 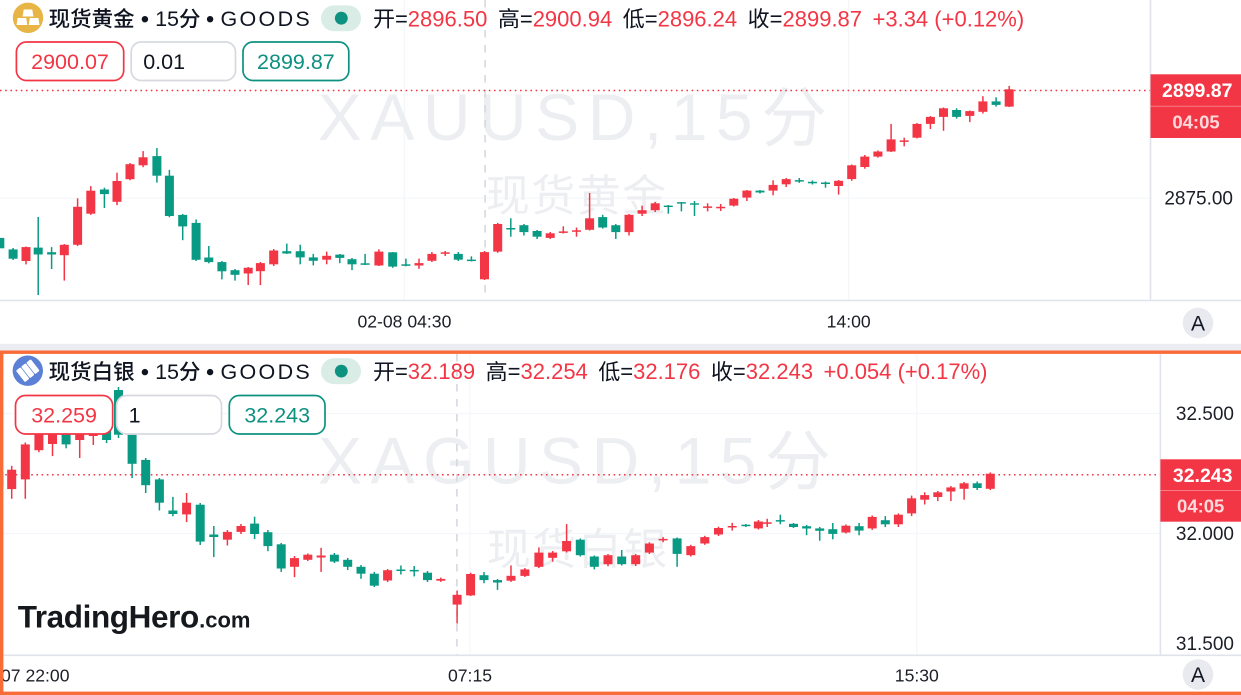 I want to click on svg-text: (+0.17%), so click(x=943, y=371).